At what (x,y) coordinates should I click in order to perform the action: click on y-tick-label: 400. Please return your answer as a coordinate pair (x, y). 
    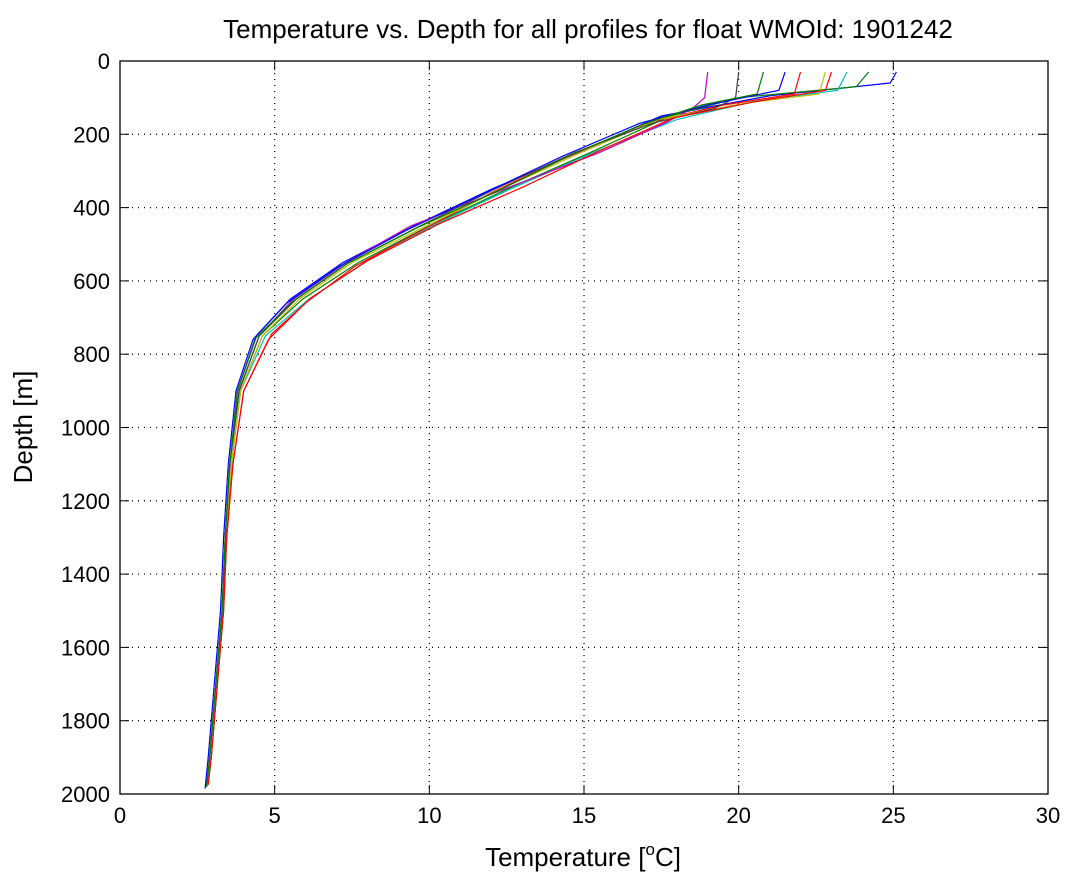
    Looking at the image, I should click on (91, 208).